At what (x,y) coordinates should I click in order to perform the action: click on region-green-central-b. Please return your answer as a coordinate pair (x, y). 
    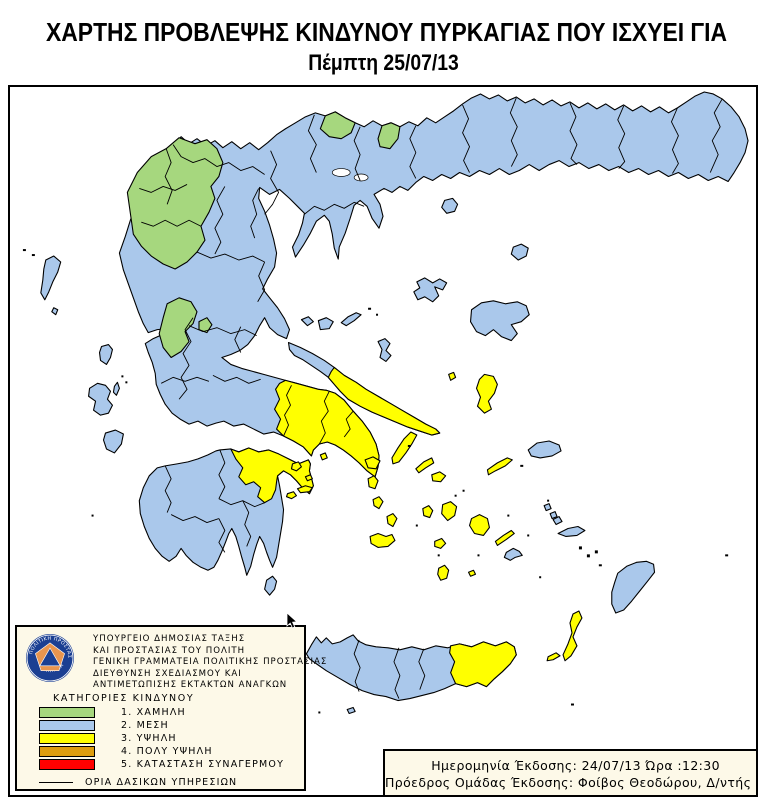
    Looking at the image, I should click on (205, 325).